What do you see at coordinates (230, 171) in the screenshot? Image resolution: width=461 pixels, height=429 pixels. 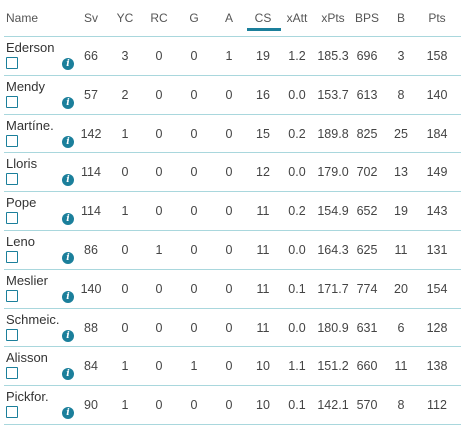 I see `table-row: Lloris i 114 0 0 0 0 12 0.0 179.0 702 13 149` at bounding box center [230, 171].